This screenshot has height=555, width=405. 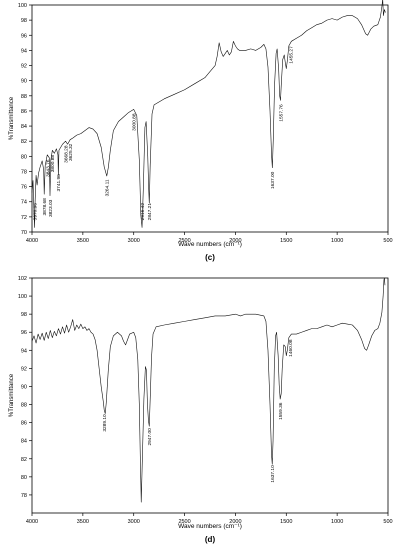 I want to click on panel-d-y-tick-label: 78, so click(x=24, y=496).